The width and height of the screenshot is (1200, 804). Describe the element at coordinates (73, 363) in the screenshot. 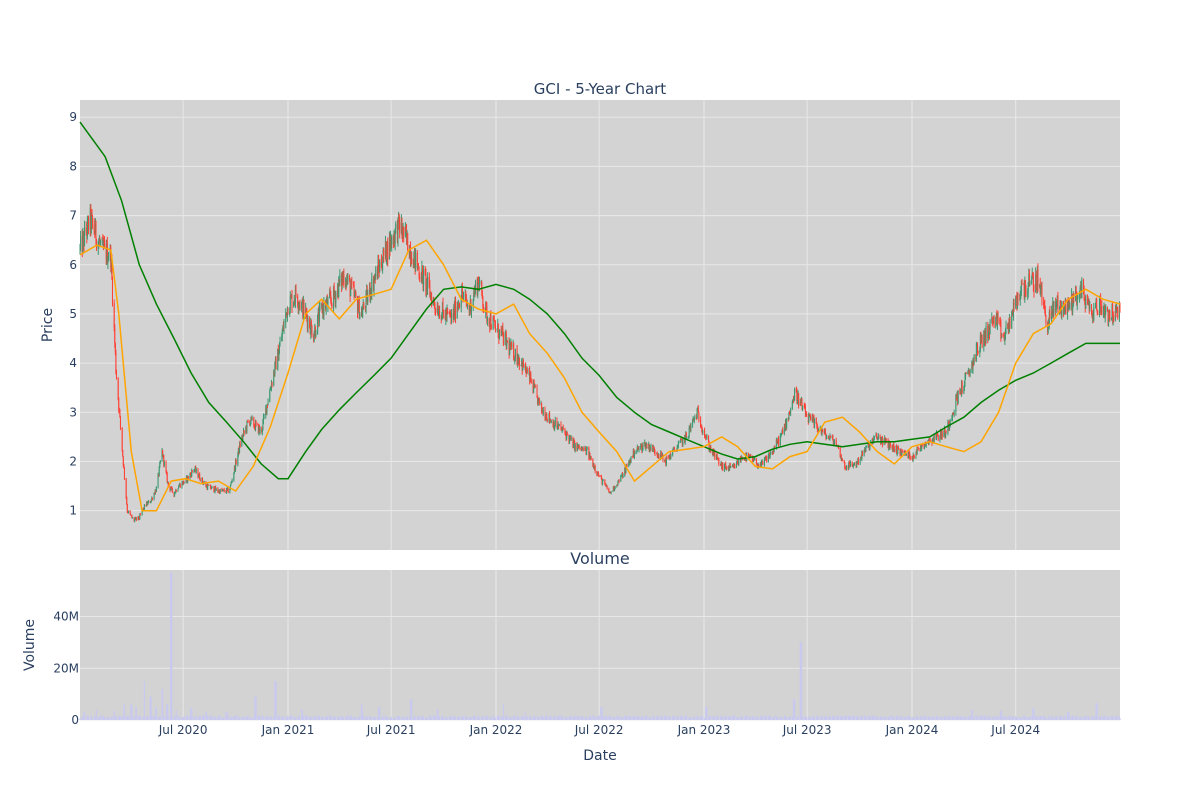

I see `price-y-tick-label: 4` at that location.